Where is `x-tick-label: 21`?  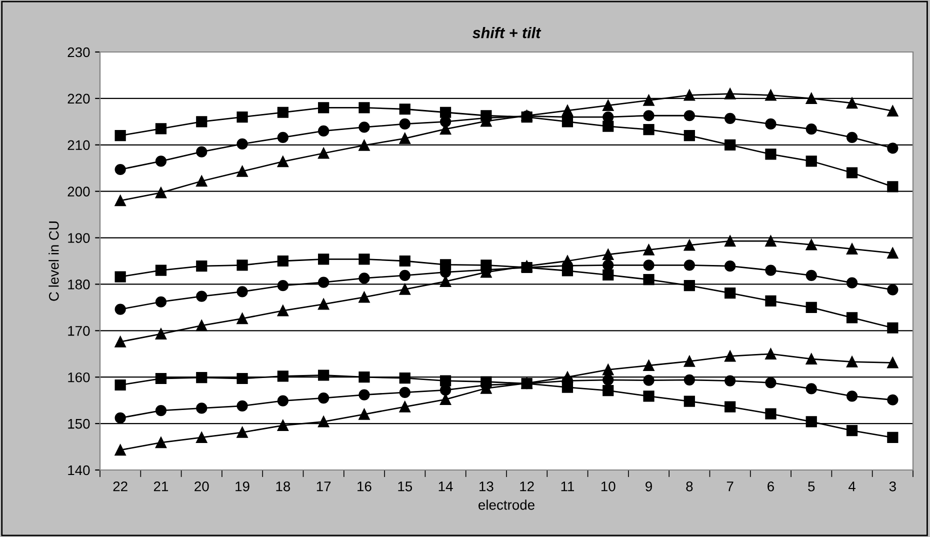
x-tick-label: 21 is located at coordinates (161, 486).